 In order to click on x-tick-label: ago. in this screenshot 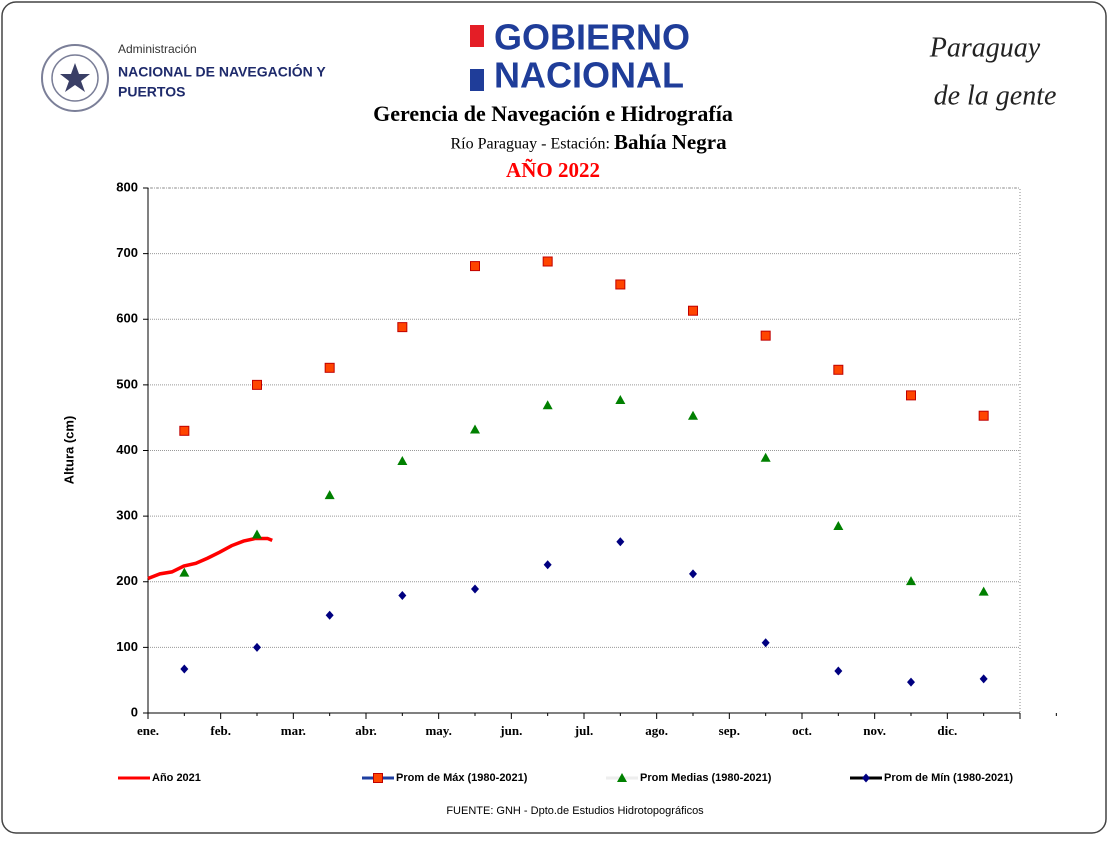, I will do `click(656, 730)`.